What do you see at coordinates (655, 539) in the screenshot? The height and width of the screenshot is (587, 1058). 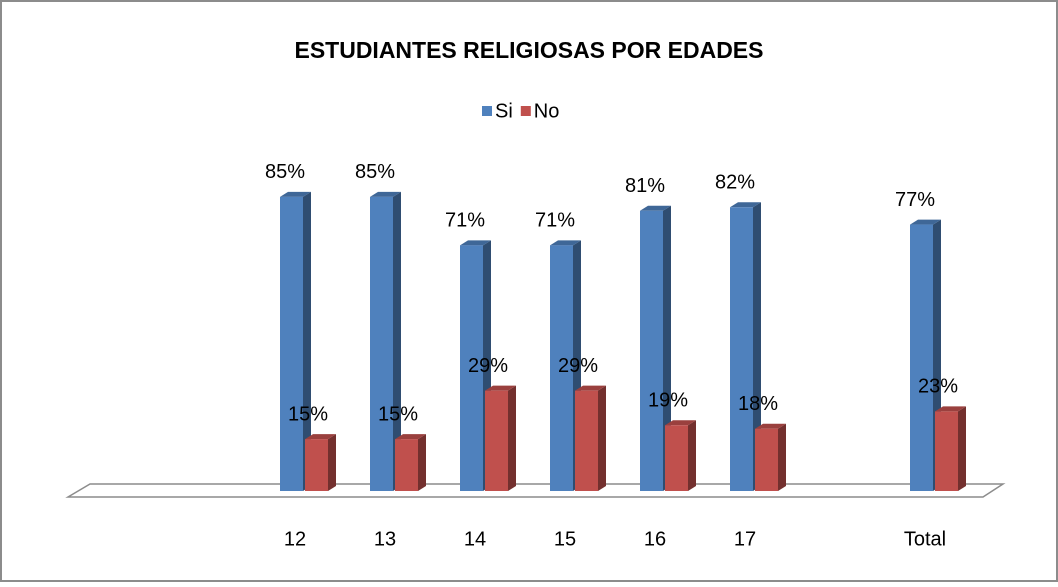 I see `x-tick-label: 16` at bounding box center [655, 539].